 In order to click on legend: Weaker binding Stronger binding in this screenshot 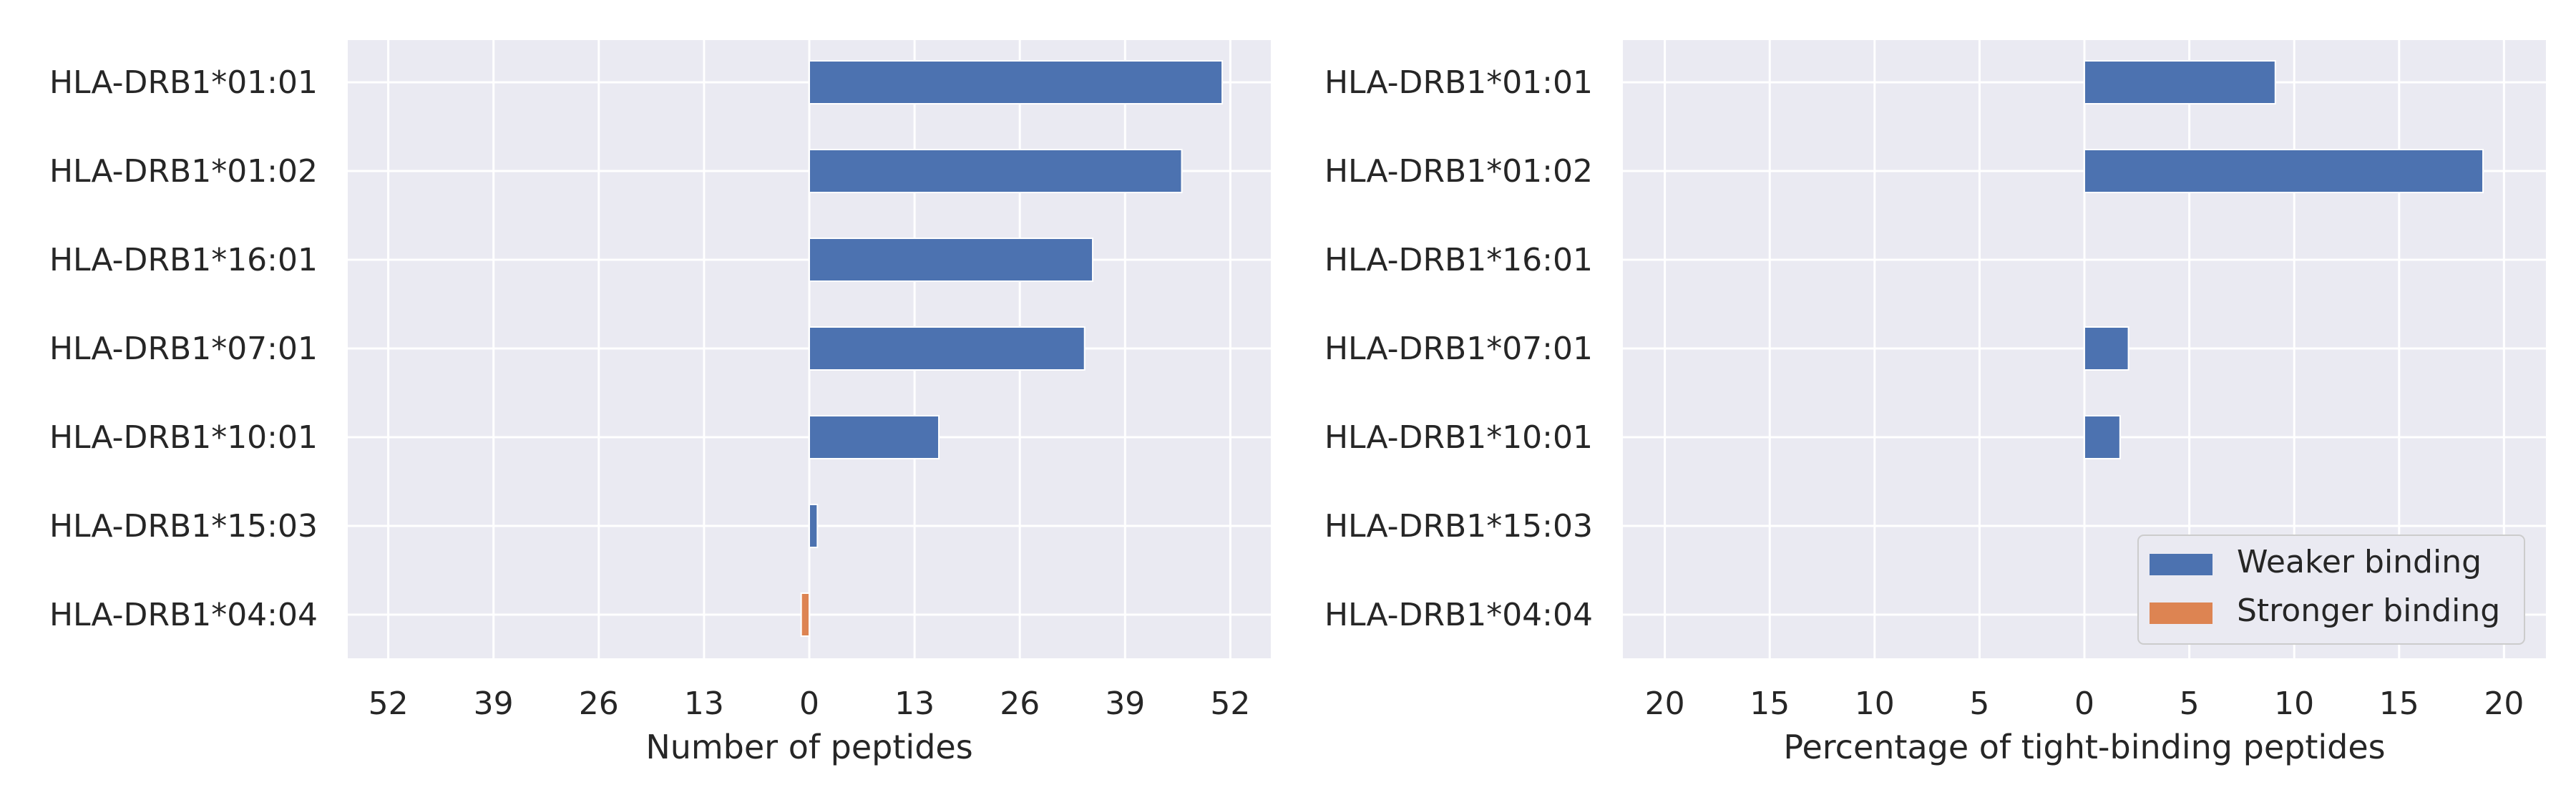, I will do `click(2331, 590)`.